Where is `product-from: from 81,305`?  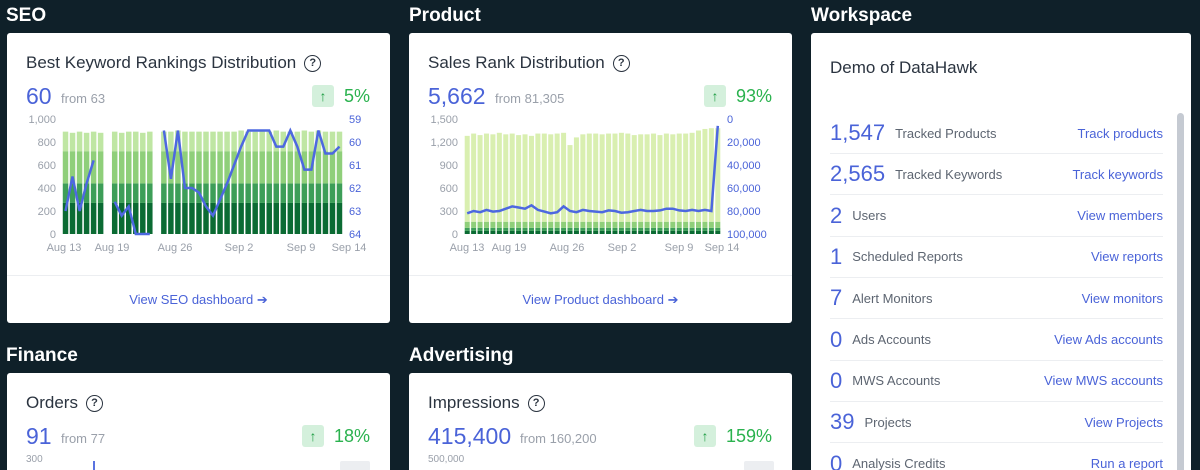
product-from: from 81,305 is located at coordinates (530, 98).